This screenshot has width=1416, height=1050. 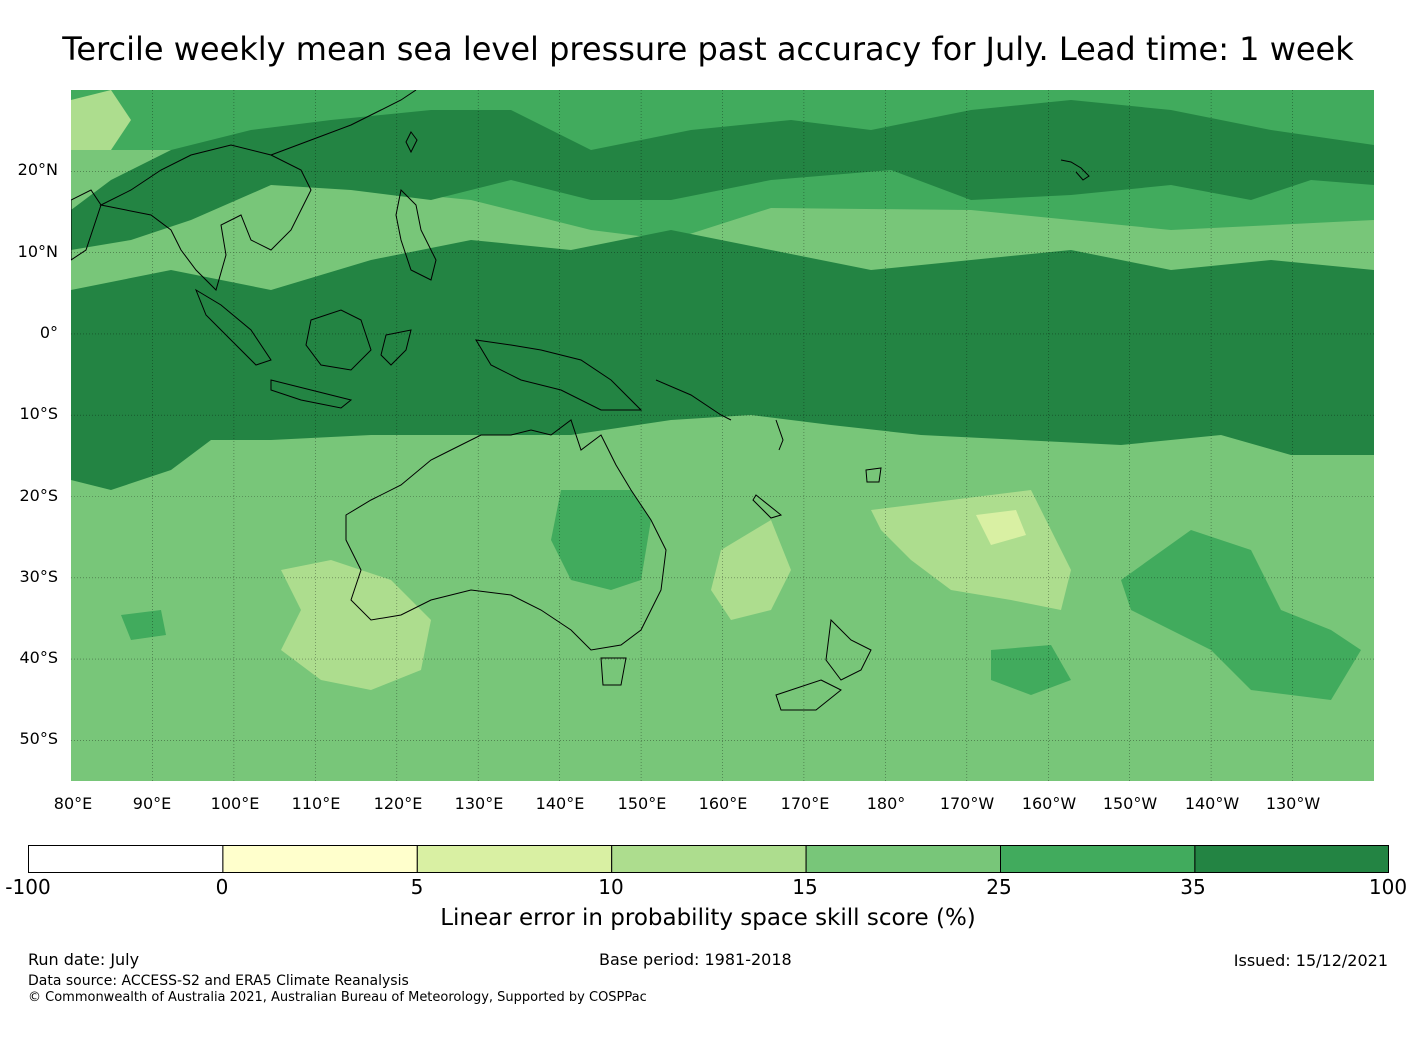 I want to click on colorbar-label-0: 0, so click(x=222, y=887).